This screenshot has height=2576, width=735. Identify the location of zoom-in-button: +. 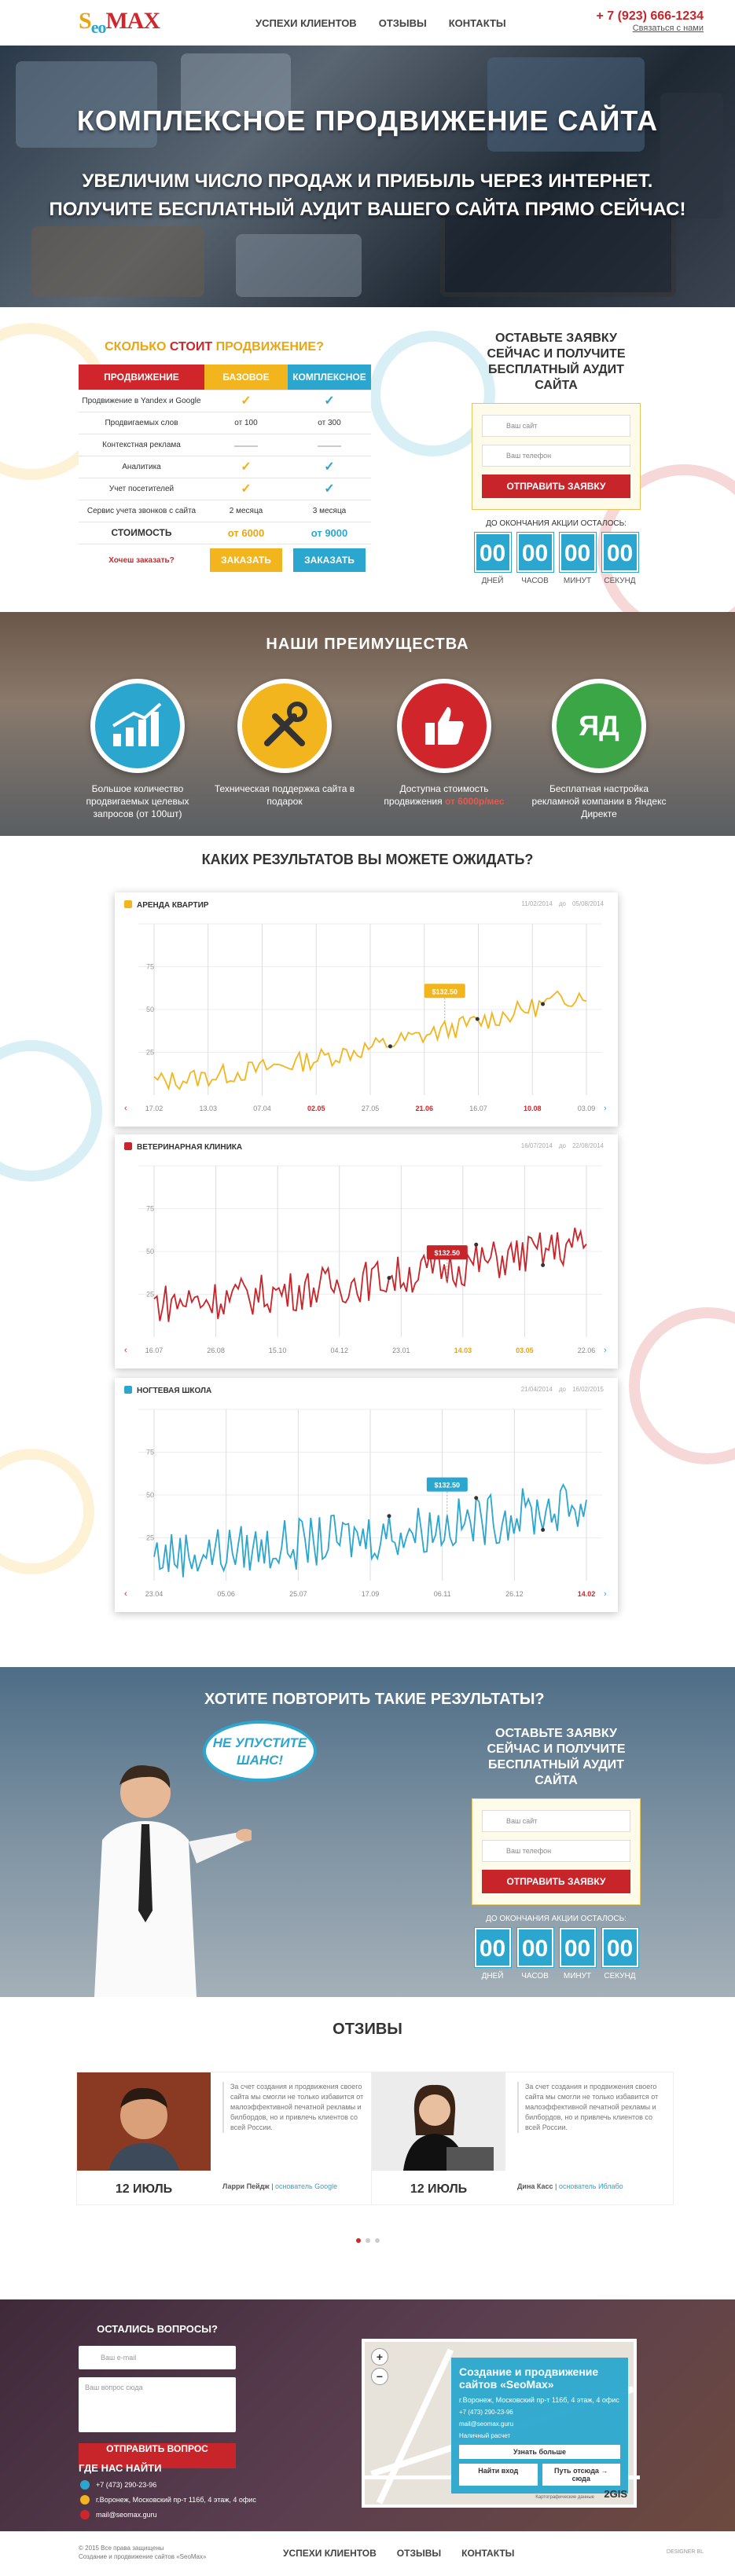
(380, 2356).